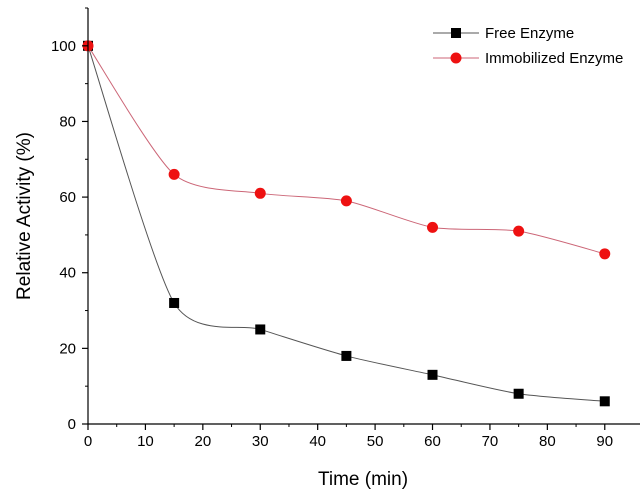 The height and width of the screenshot is (493, 640). I want to click on y-tick-label: 60, so click(67, 197).